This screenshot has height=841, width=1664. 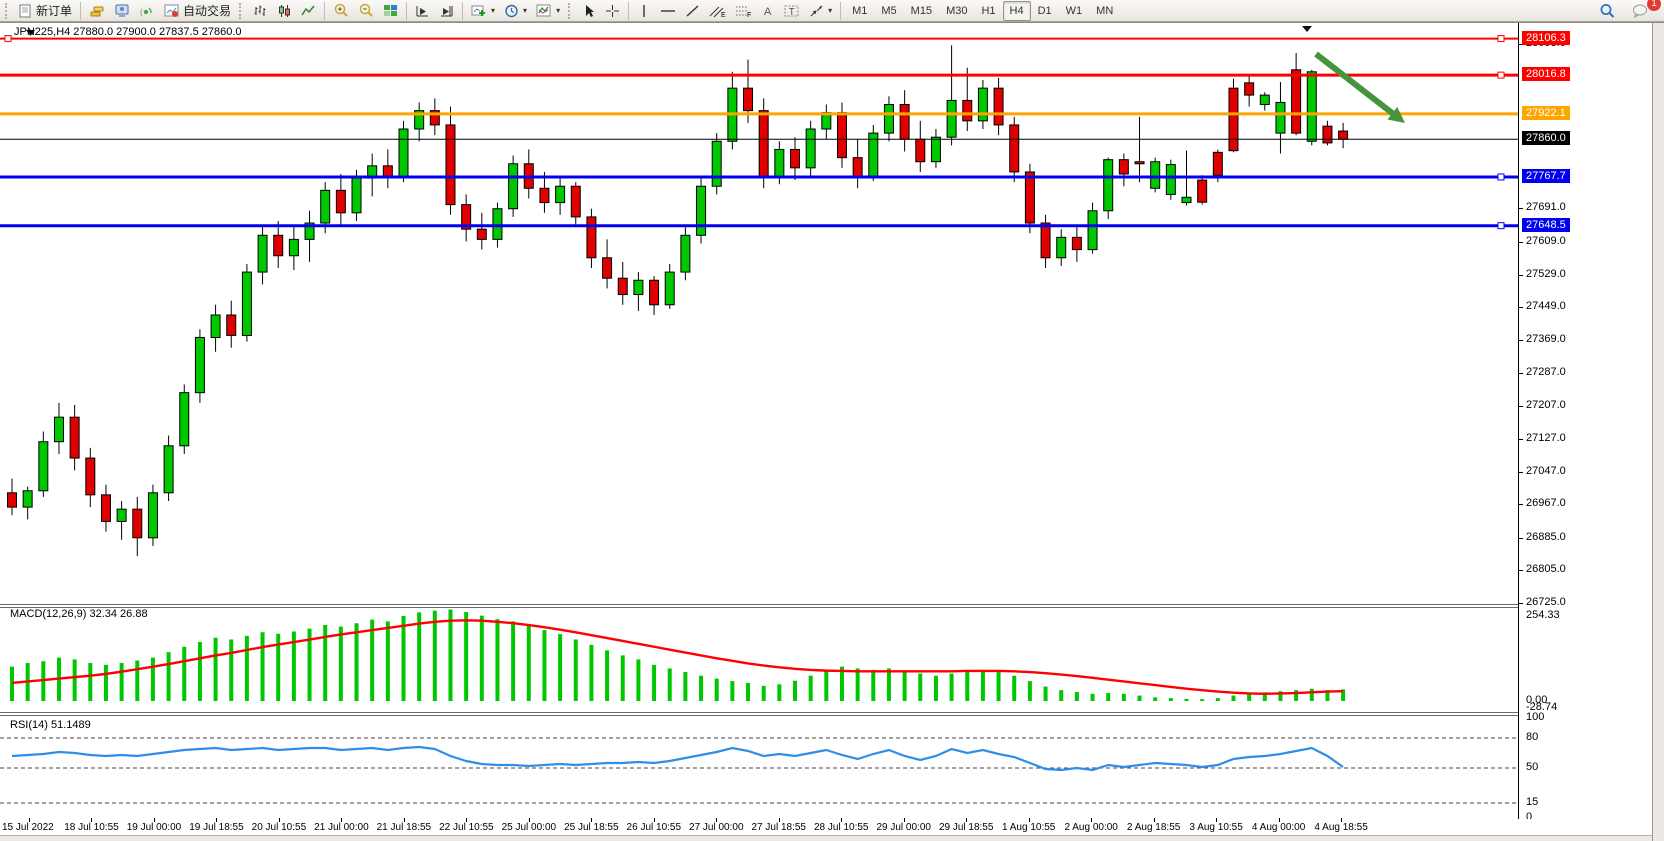 I want to click on trend-arrow-annotation, so click(x=1356, y=85).